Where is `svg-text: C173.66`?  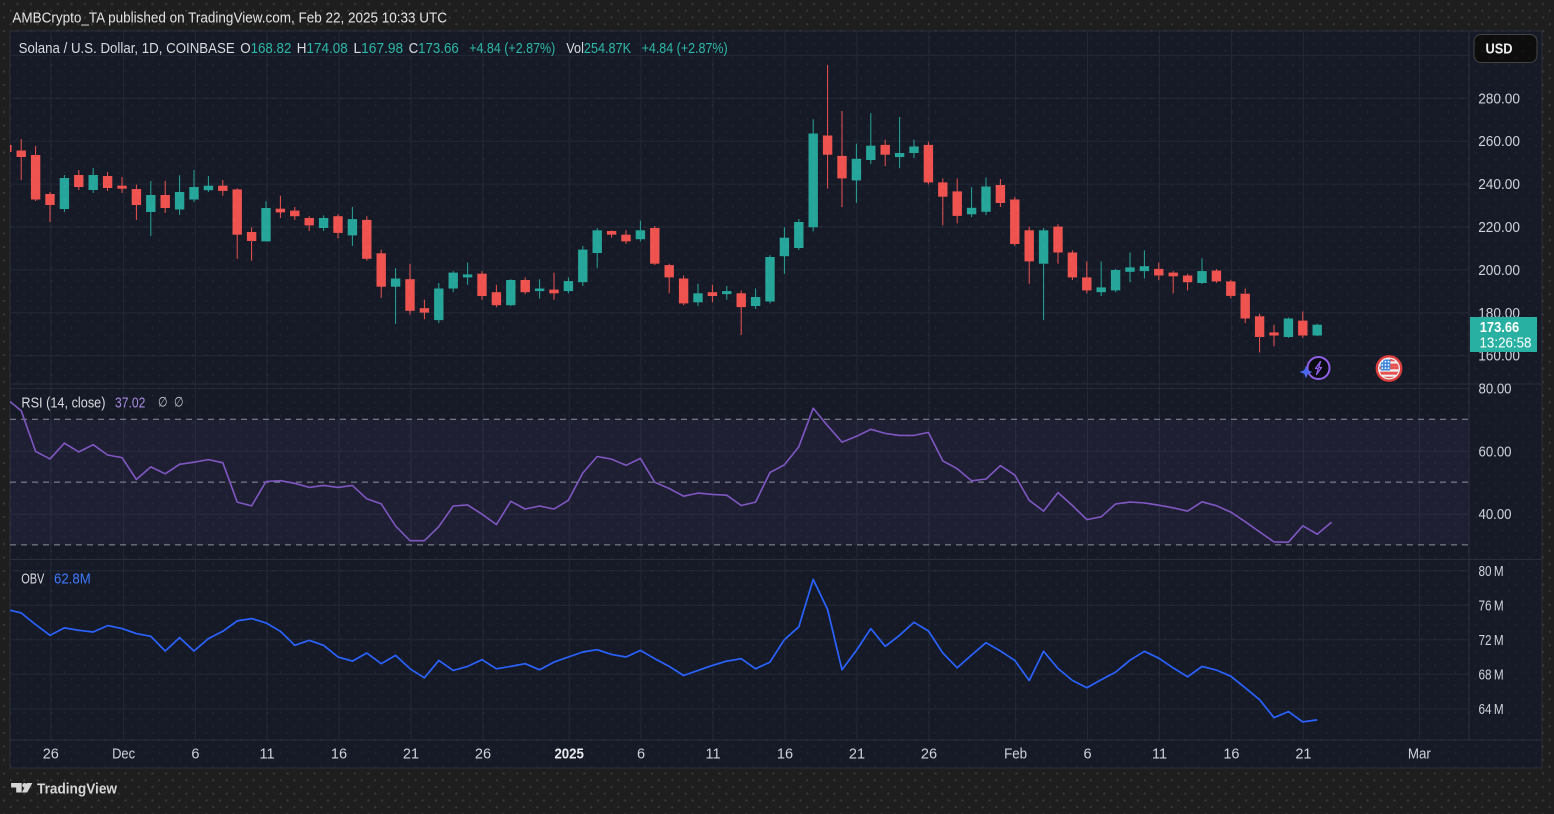
svg-text: C173.66 is located at coordinates (434, 49).